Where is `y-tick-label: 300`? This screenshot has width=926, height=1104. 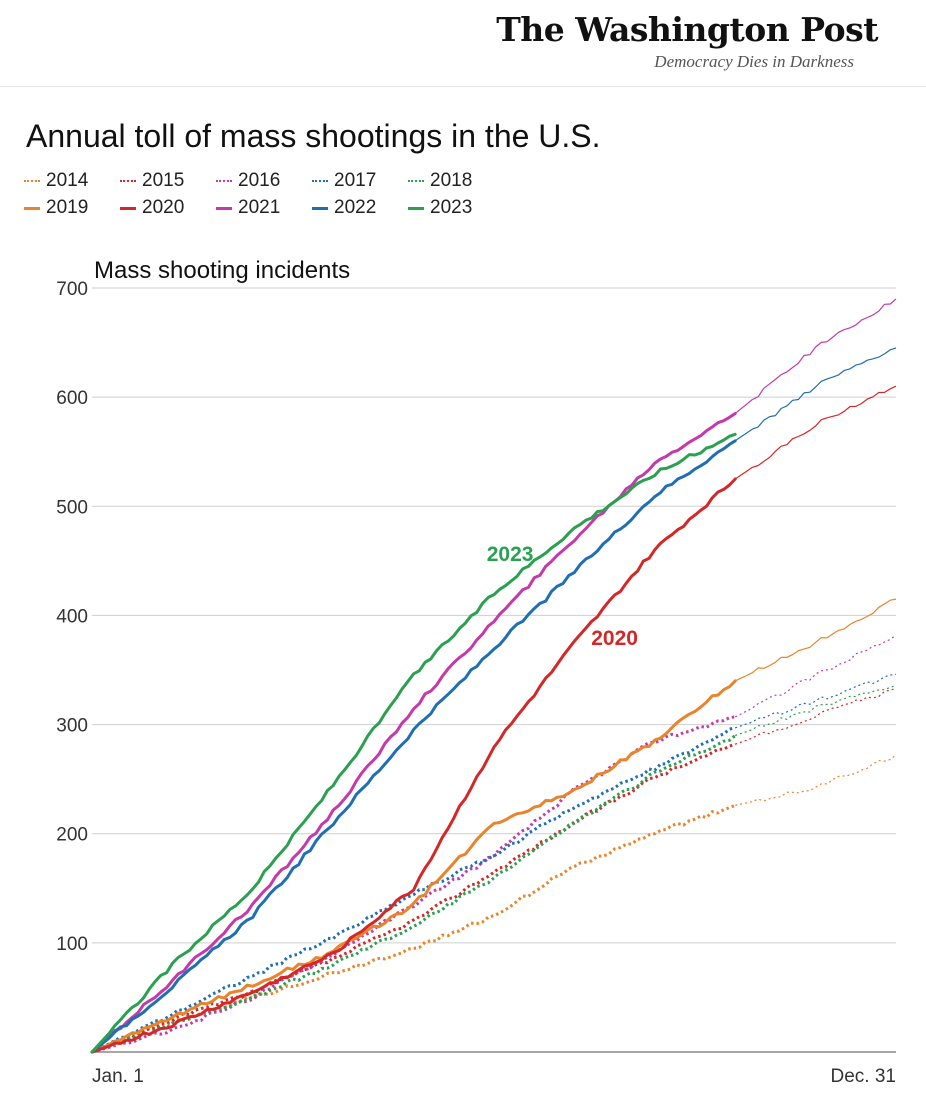
y-tick-label: 300 is located at coordinates (72, 726).